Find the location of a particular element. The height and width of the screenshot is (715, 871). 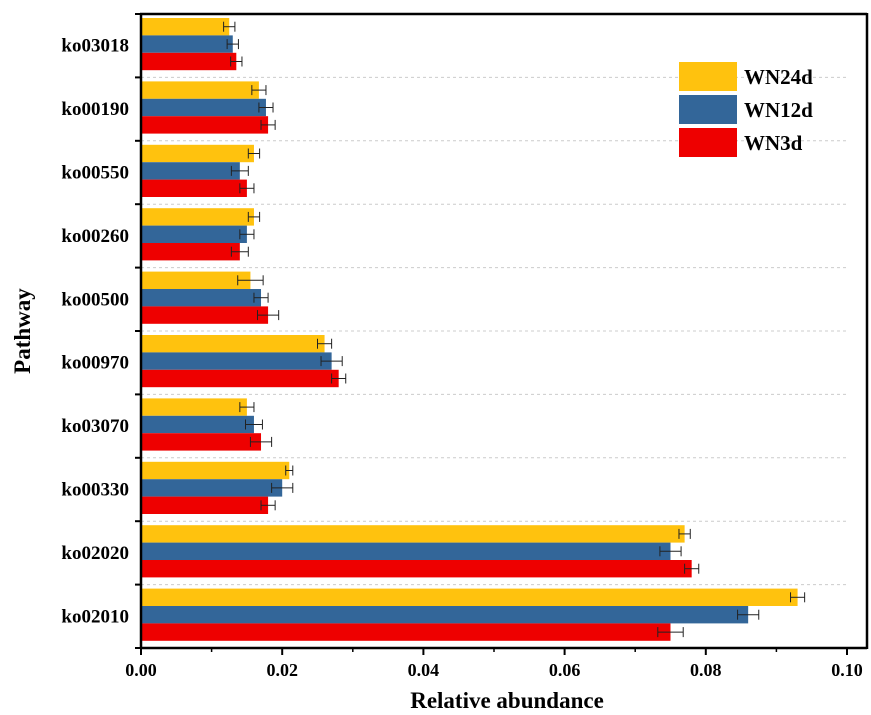

bar-ko00260-WN3d is located at coordinates (190, 252).